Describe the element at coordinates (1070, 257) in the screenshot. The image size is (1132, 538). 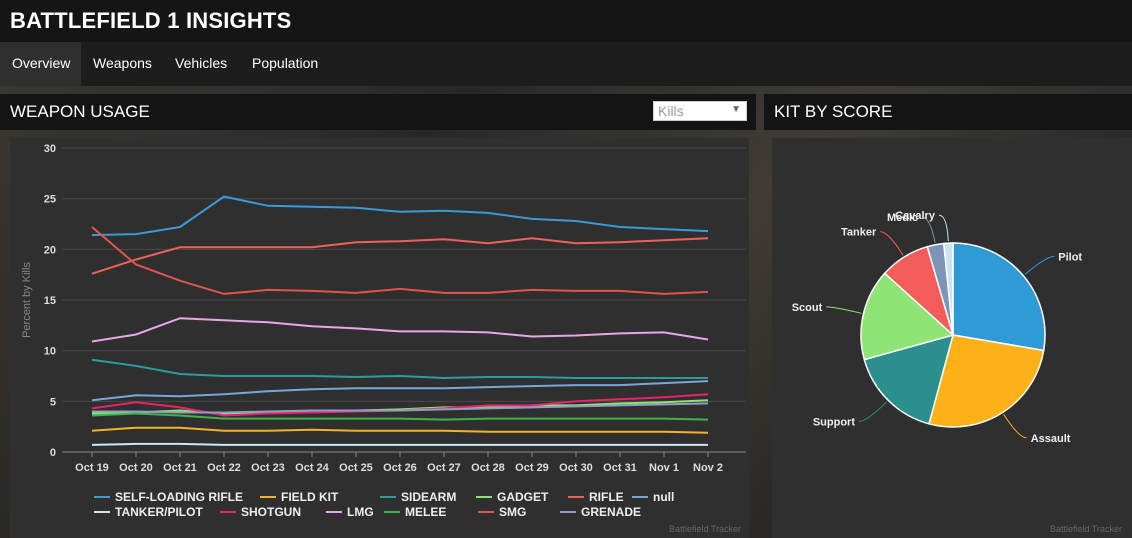
I see `pie-label: Pilot` at that location.